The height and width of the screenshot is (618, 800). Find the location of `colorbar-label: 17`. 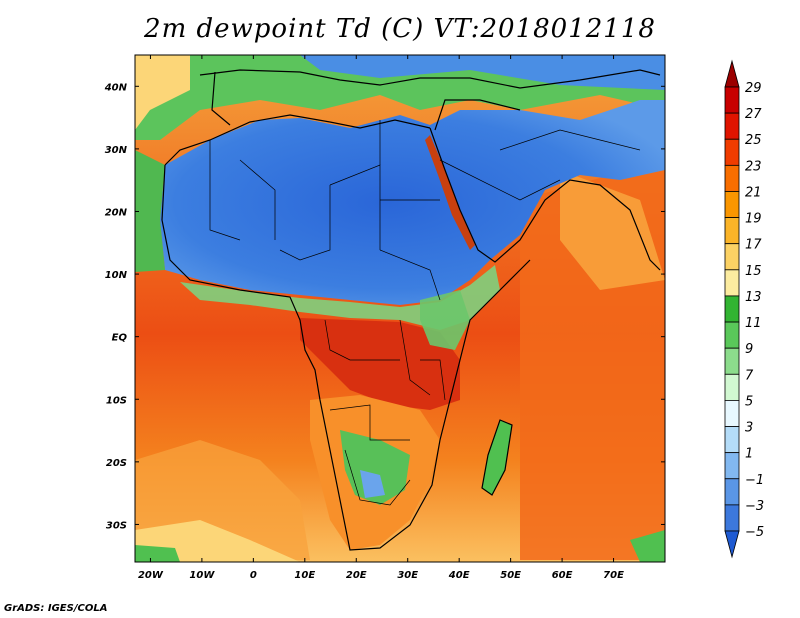

colorbar-label: 17 is located at coordinates (753, 245).